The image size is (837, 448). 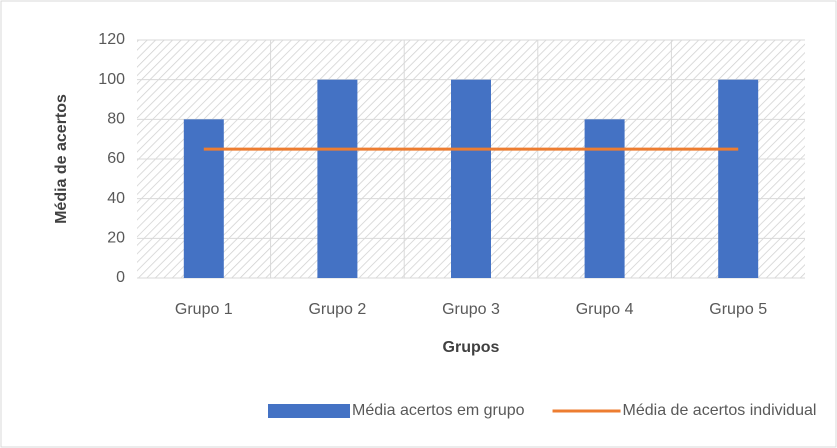 What do you see at coordinates (471, 309) in the screenshot?
I see `x-tick-label: Grupo 3` at bounding box center [471, 309].